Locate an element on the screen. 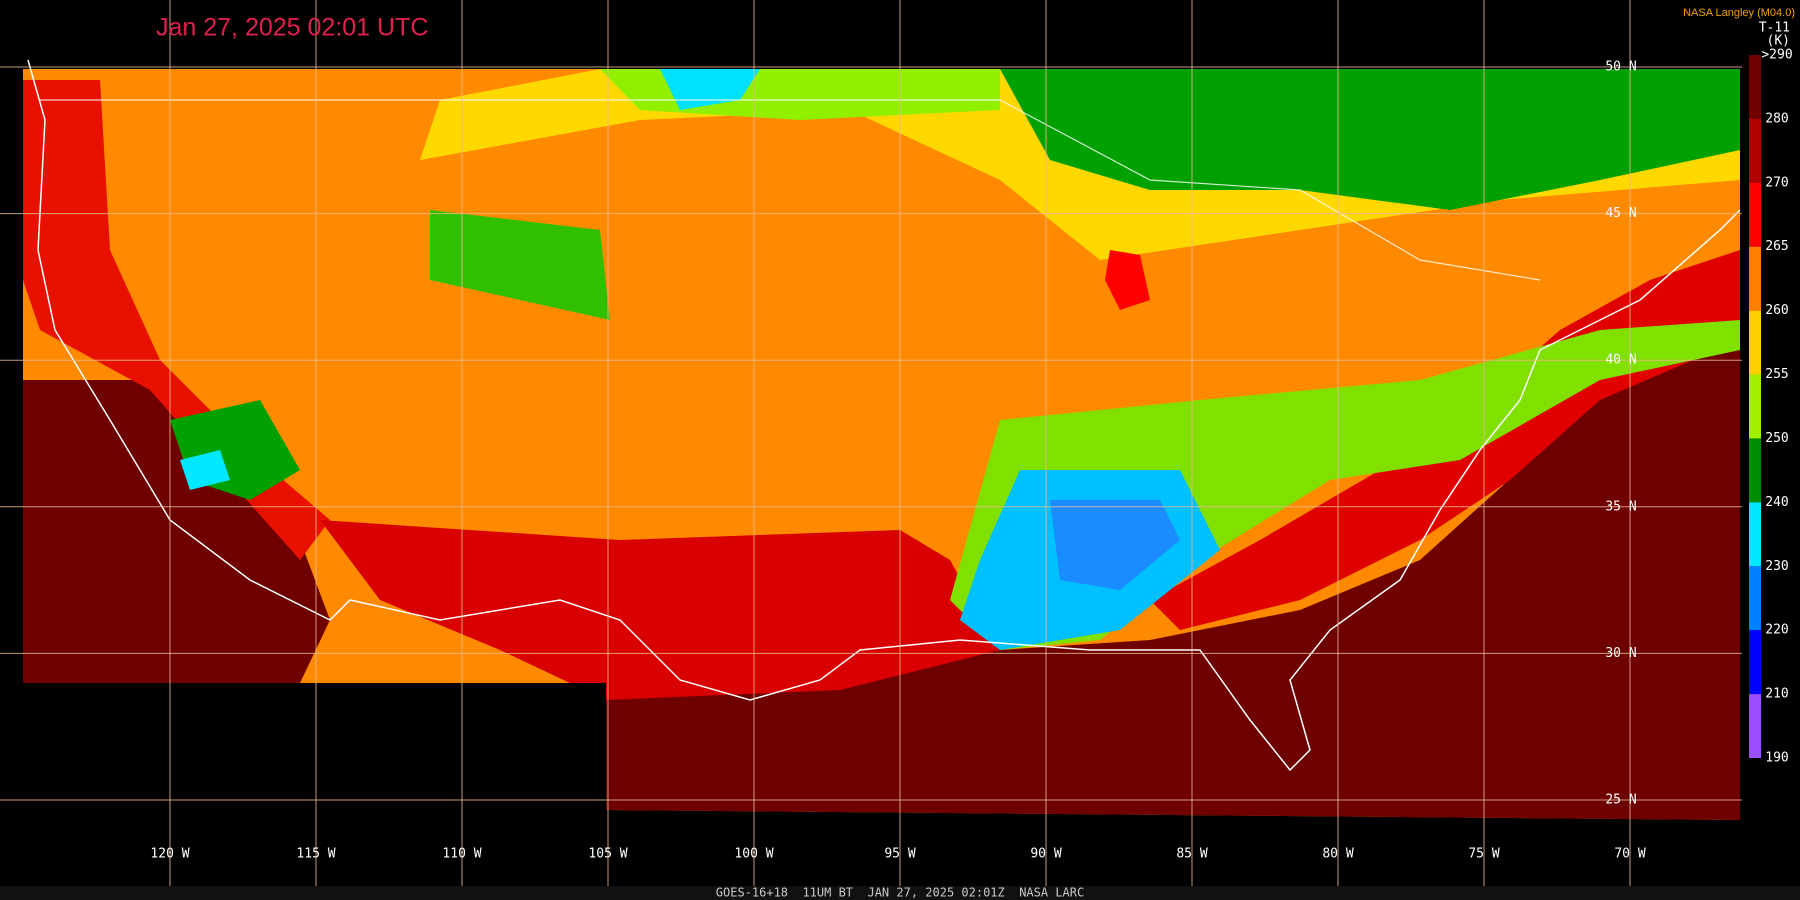  colorbar: >290 280 270 265 260 255 250 240 230 220 210 190 is located at coordinates (1771, 407).